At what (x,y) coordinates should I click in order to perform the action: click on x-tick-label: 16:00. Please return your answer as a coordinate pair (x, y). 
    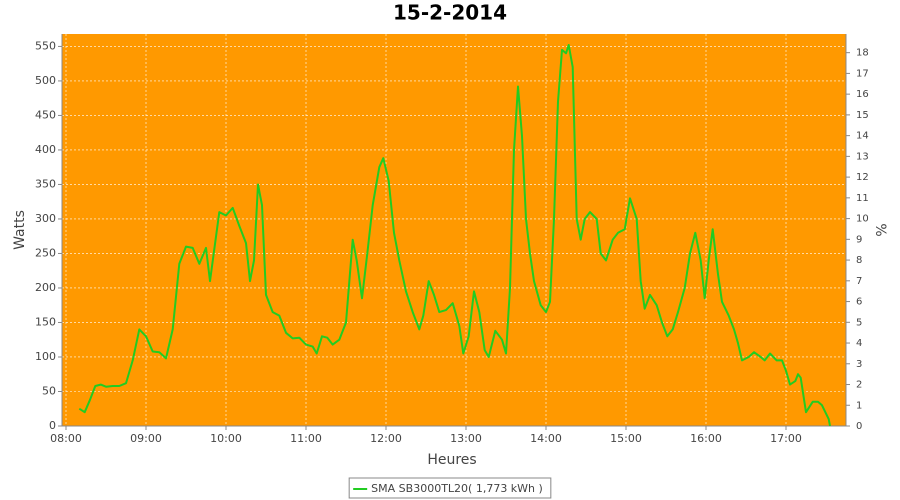
    Looking at the image, I should click on (706, 438).